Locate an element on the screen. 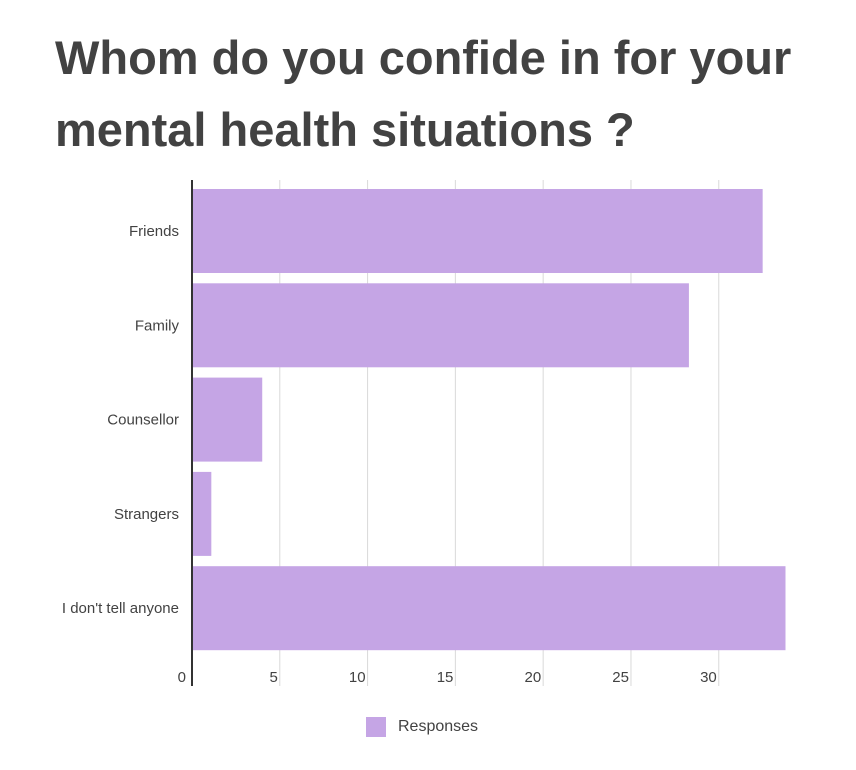 This screenshot has width=856, height=770. legend-label-responses: Responses is located at coordinates (438, 726).